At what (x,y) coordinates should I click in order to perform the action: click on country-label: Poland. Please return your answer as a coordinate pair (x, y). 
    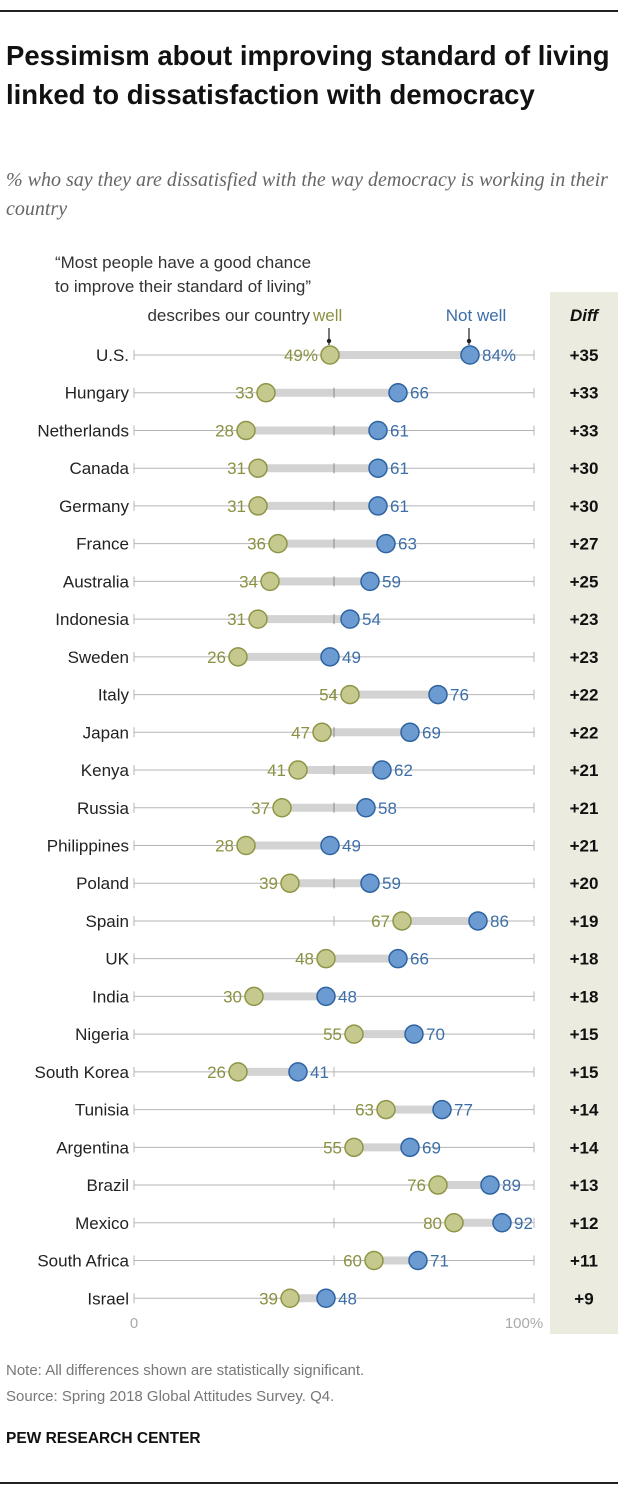
    Looking at the image, I should click on (102, 883).